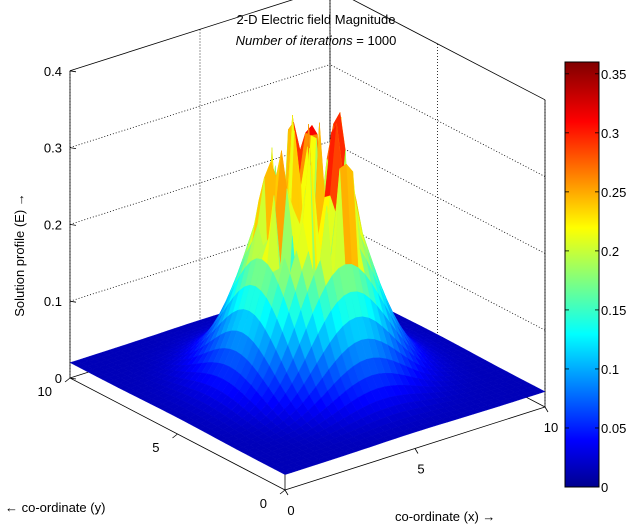  I want to click on y-axis-line, so click(177, 434).